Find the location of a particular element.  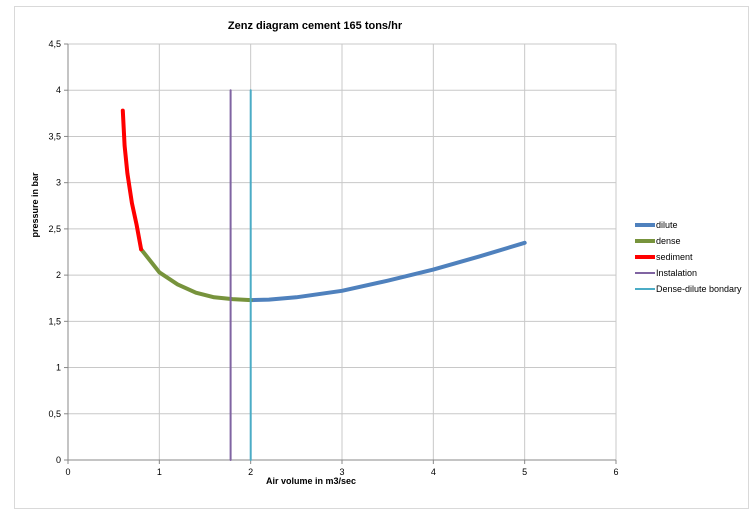

legend-label-dense: dense is located at coordinates (668, 241).